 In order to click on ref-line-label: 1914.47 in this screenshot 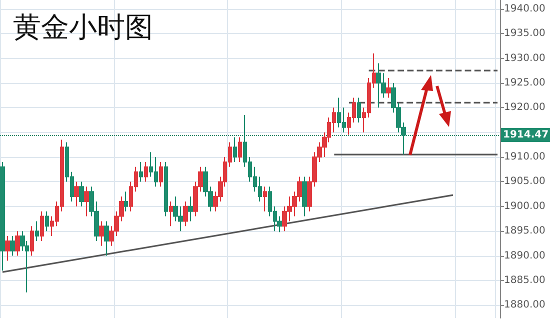, I will do `click(526, 134)`.